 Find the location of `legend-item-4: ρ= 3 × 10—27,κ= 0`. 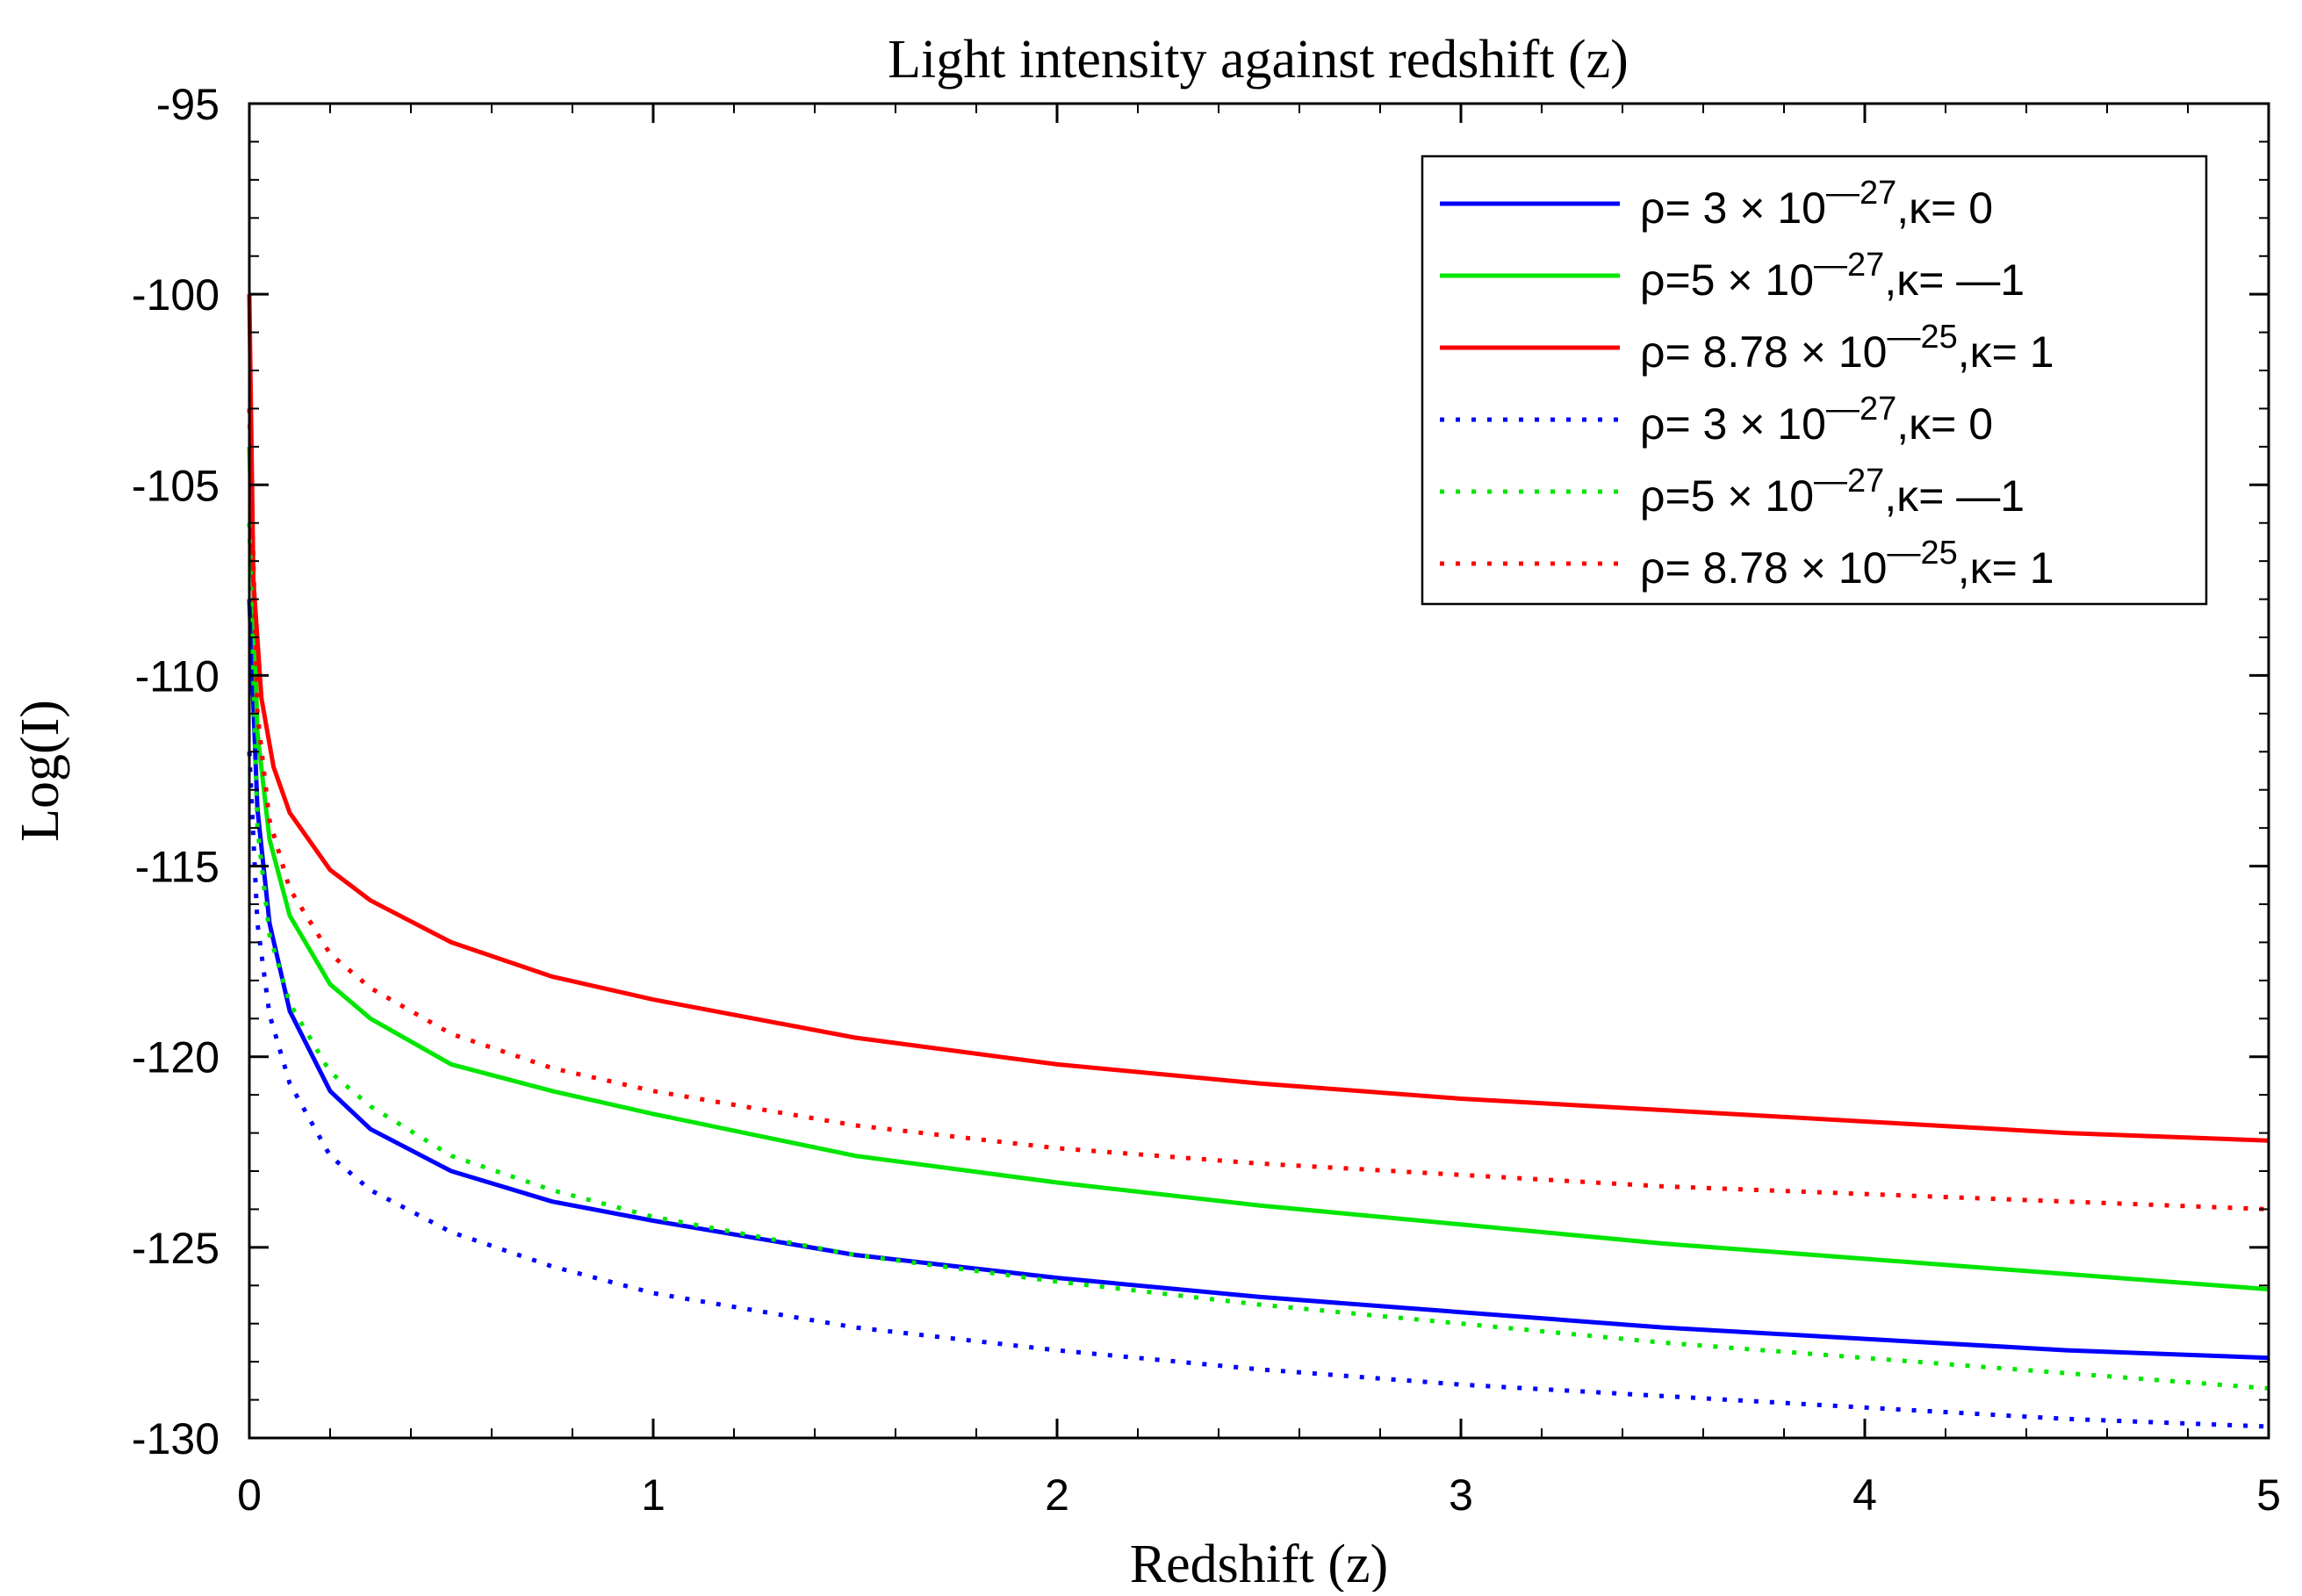

legend-item-4: ρ= 3 × 10—27,κ= 0 is located at coordinates (1716, 420).